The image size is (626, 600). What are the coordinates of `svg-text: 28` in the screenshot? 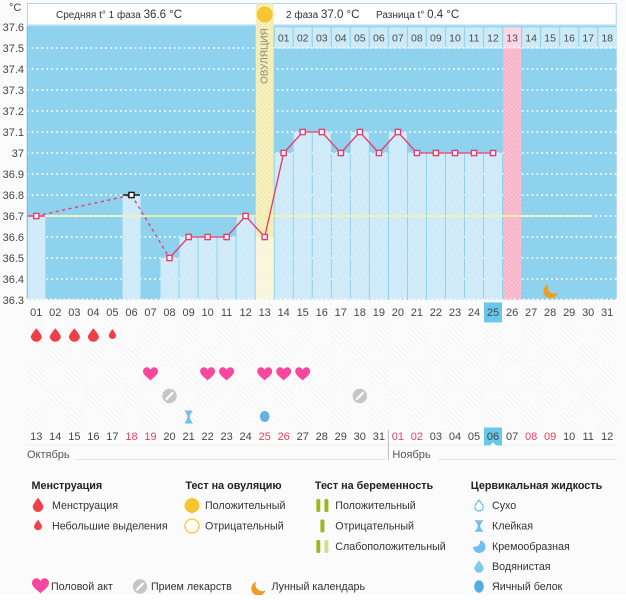 It's located at (550, 313).